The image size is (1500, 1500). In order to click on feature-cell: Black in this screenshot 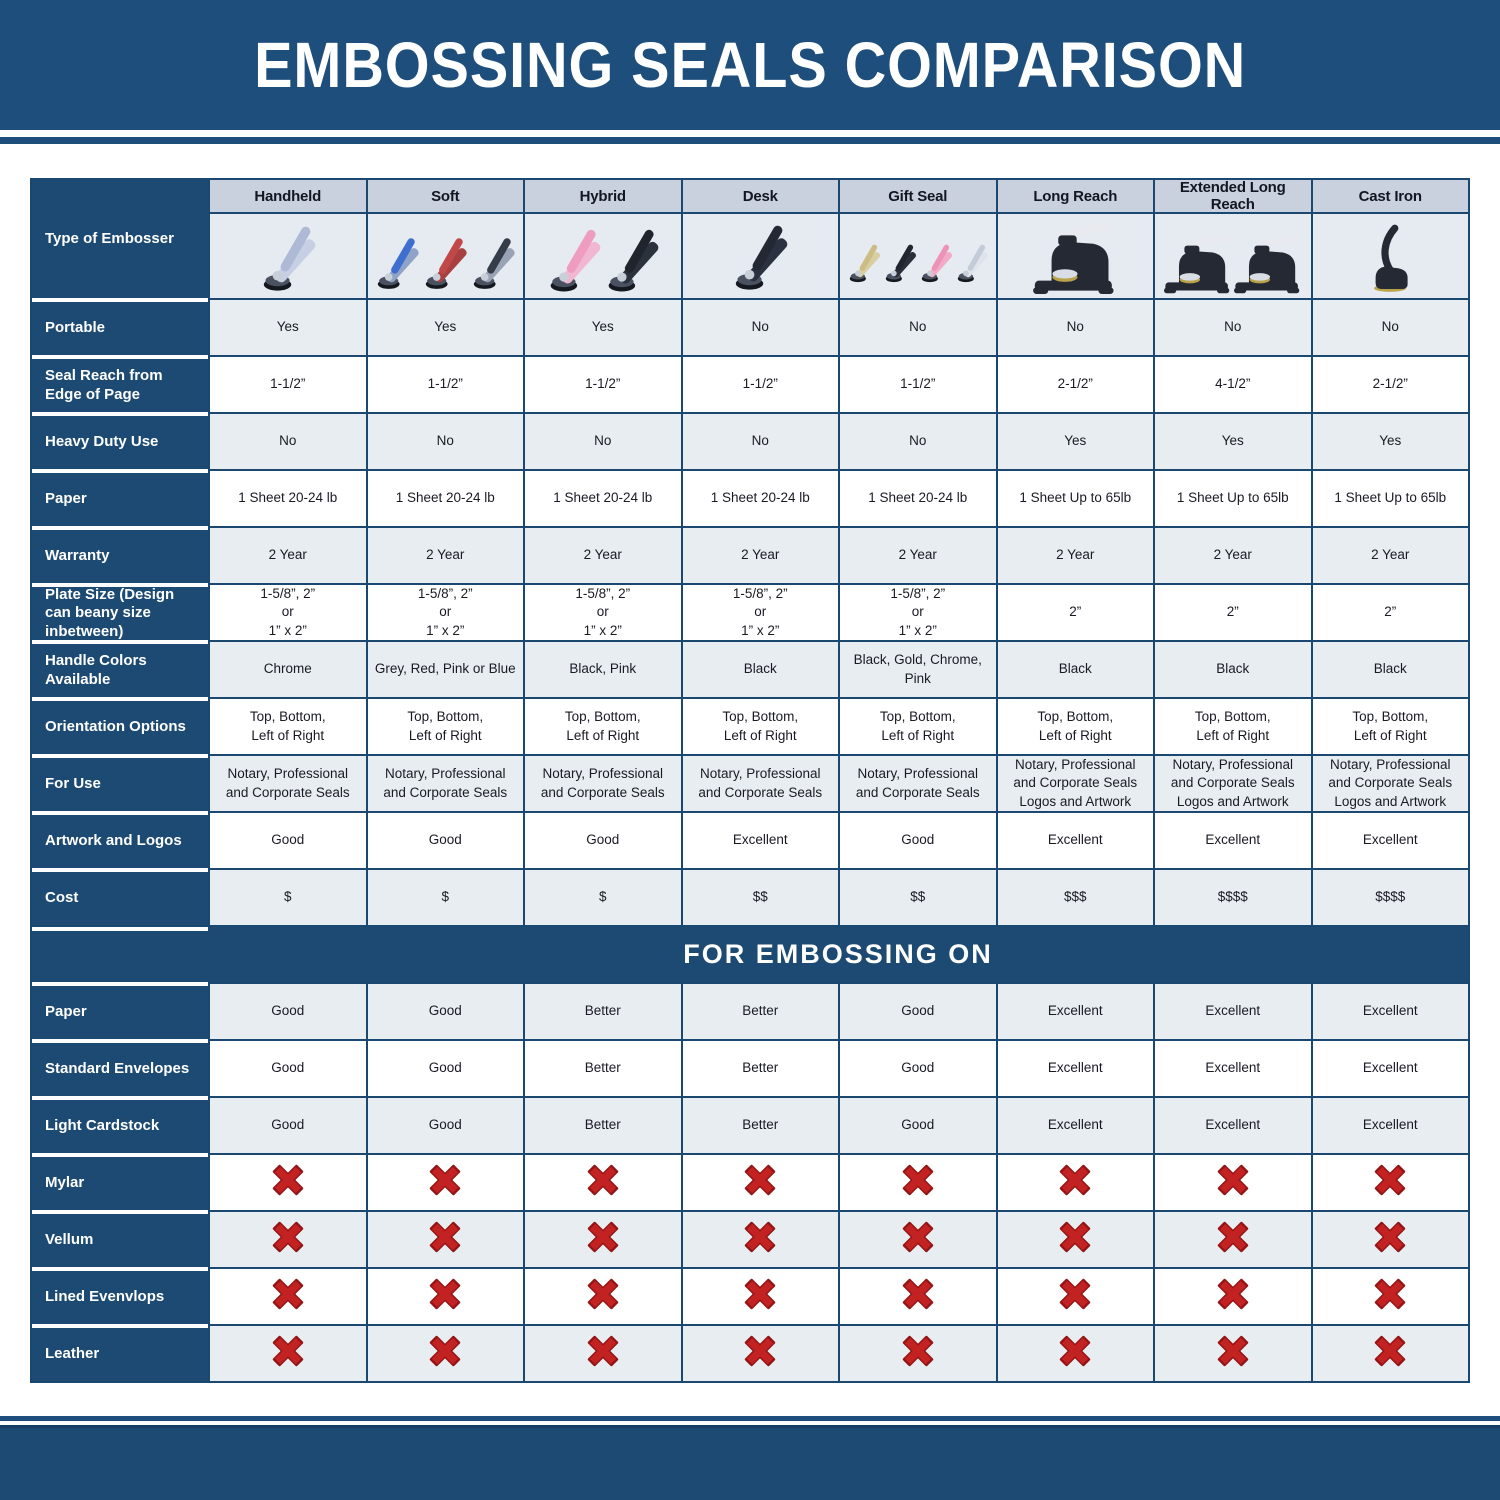, I will do `click(759, 668)`.